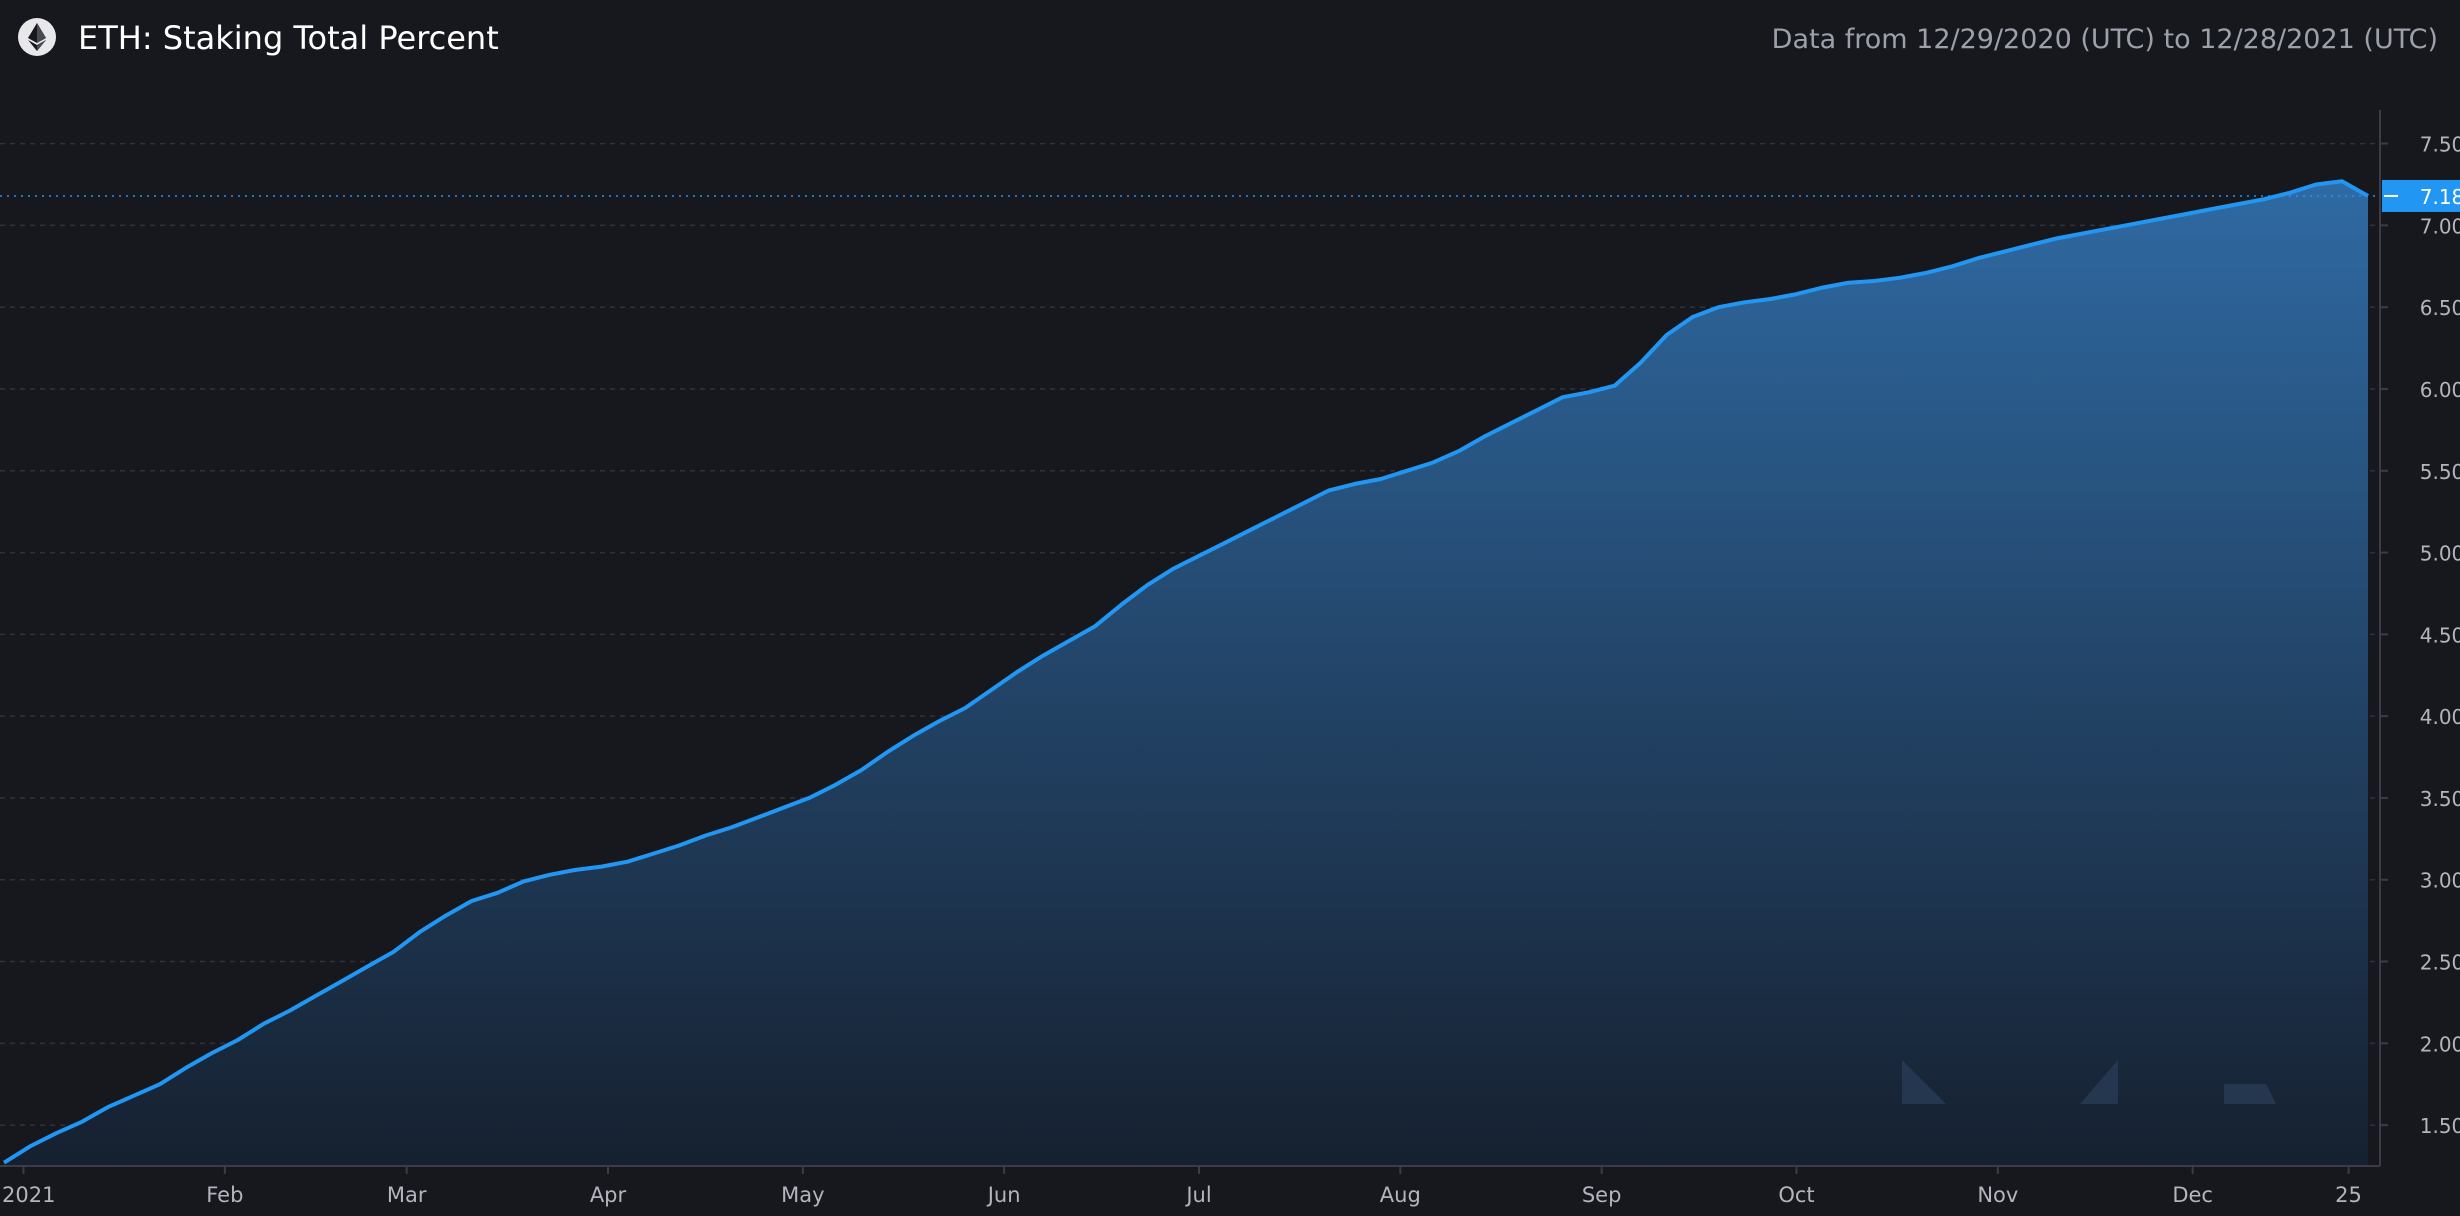 This screenshot has height=1216, width=2460. I want to click on y-tick-label: 2.50, so click(2440, 963).